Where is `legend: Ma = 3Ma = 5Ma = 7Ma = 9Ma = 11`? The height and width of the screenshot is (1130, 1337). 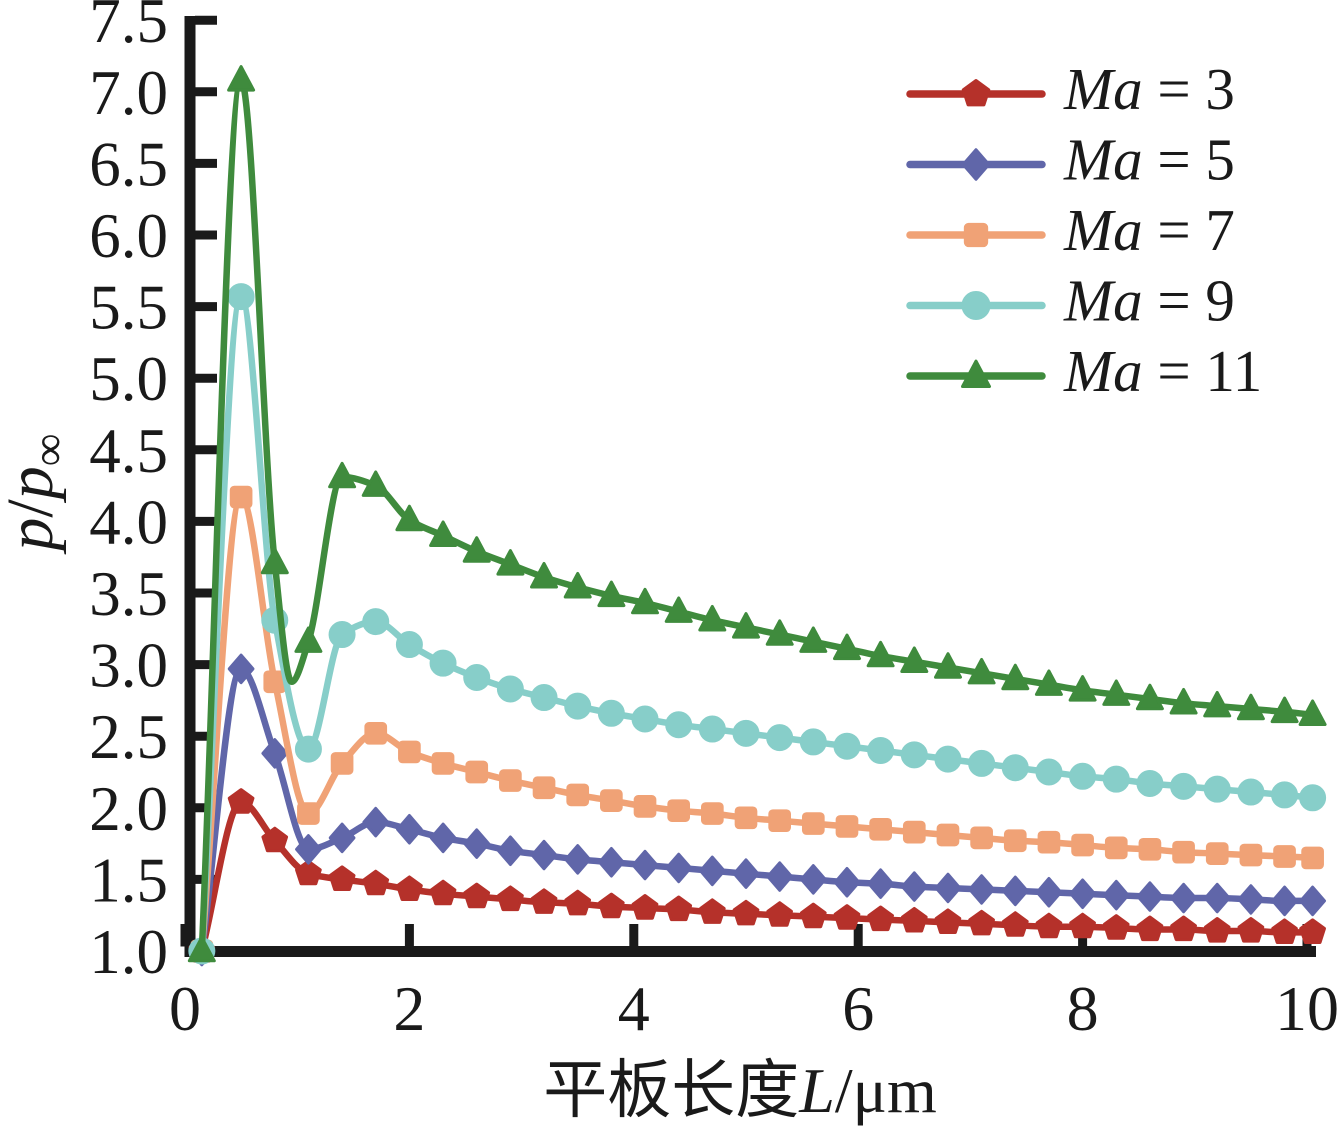
legend: Ma = 3Ma = 5Ma = 7Ma = 9Ma = 11 is located at coordinates (1084, 230).